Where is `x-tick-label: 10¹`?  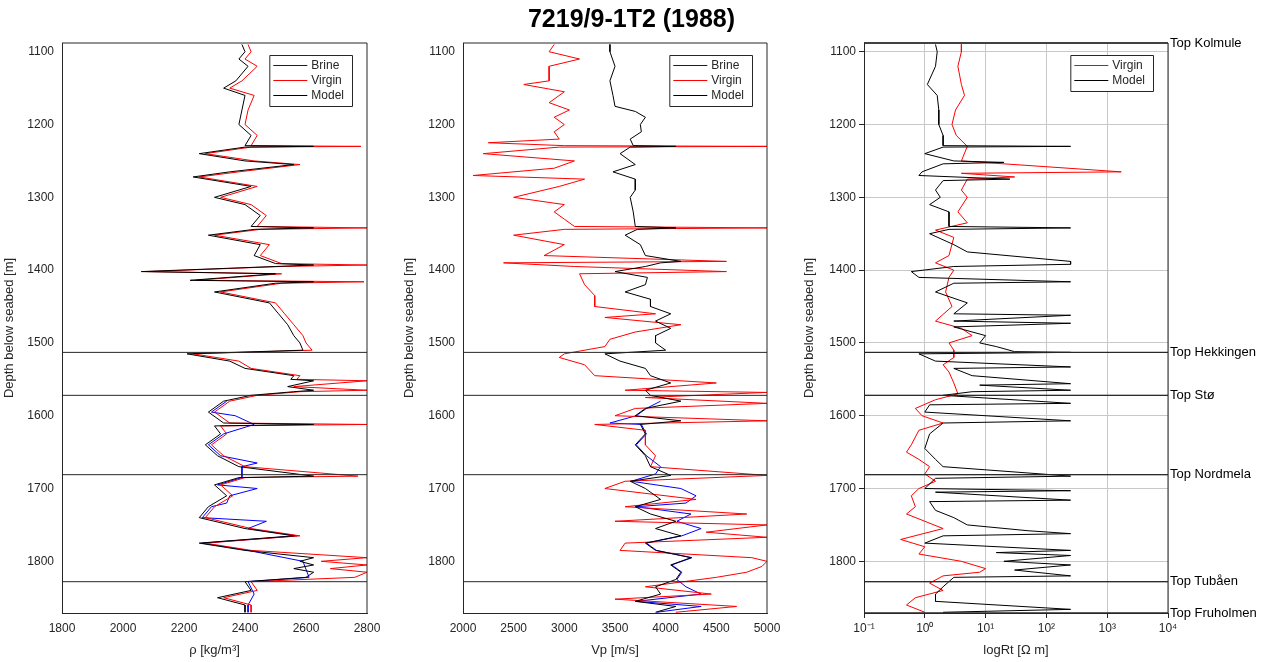
x-tick-label: 10¹ is located at coordinates (985, 627).